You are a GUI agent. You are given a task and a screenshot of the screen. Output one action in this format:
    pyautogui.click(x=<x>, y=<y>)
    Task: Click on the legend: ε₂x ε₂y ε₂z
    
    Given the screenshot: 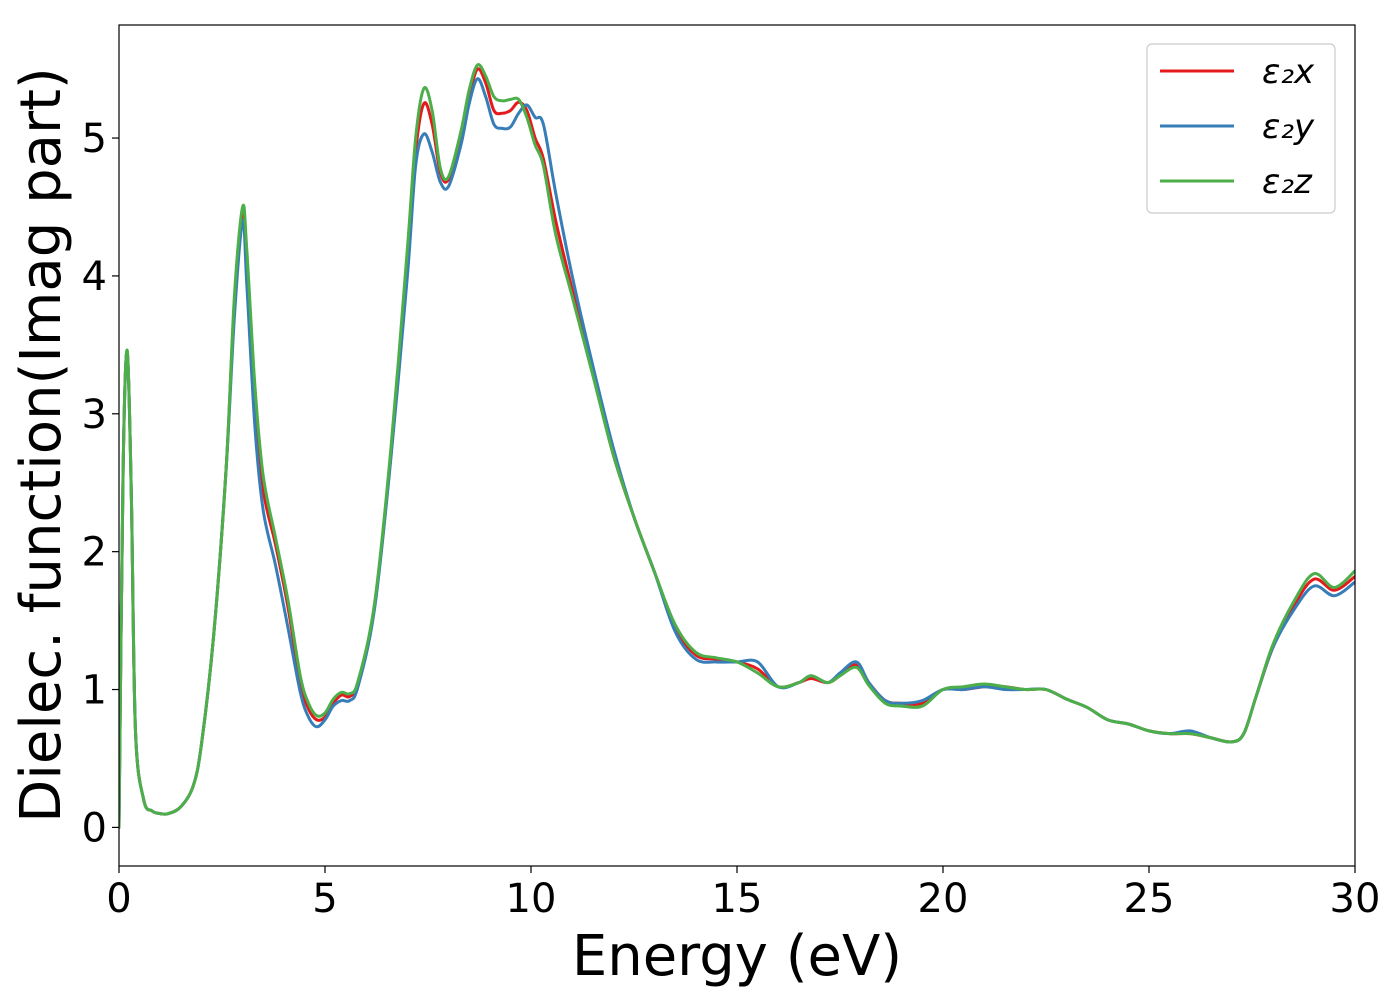 What is the action you would take?
    pyautogui.click(x=1241, y=128)
    